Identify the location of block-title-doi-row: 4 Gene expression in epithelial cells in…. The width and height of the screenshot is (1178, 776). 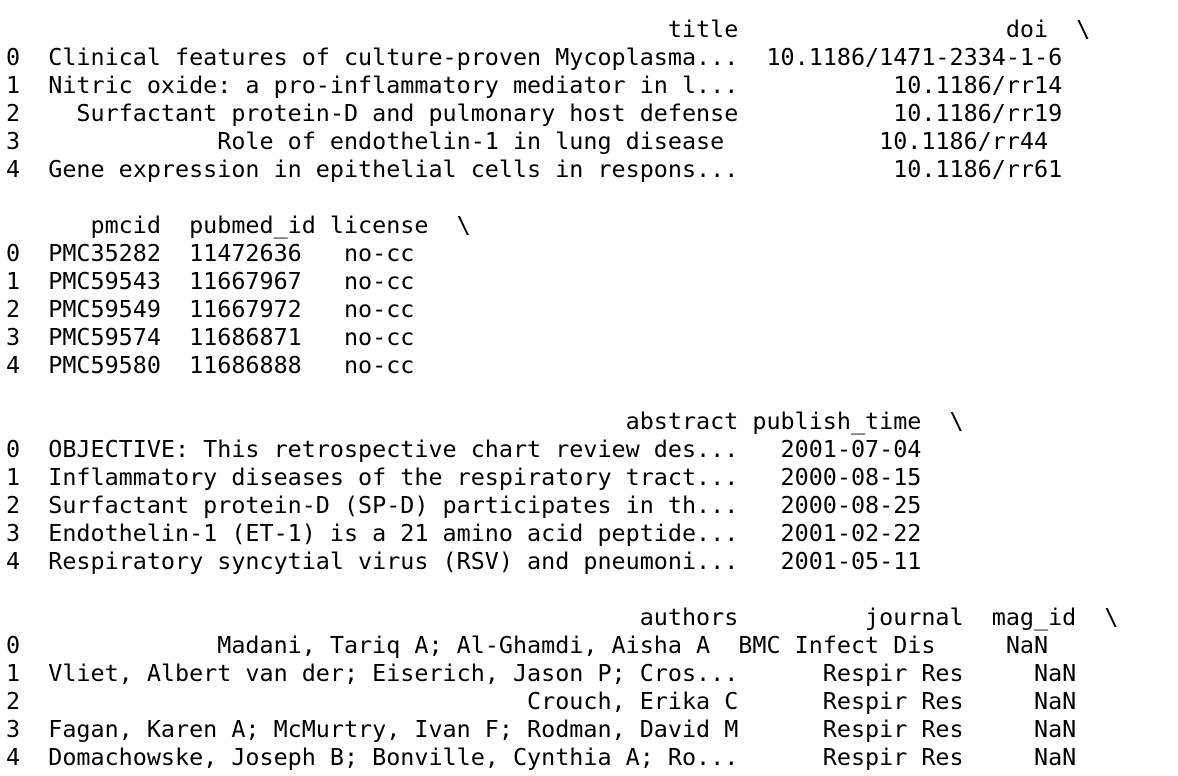
(562, 169).